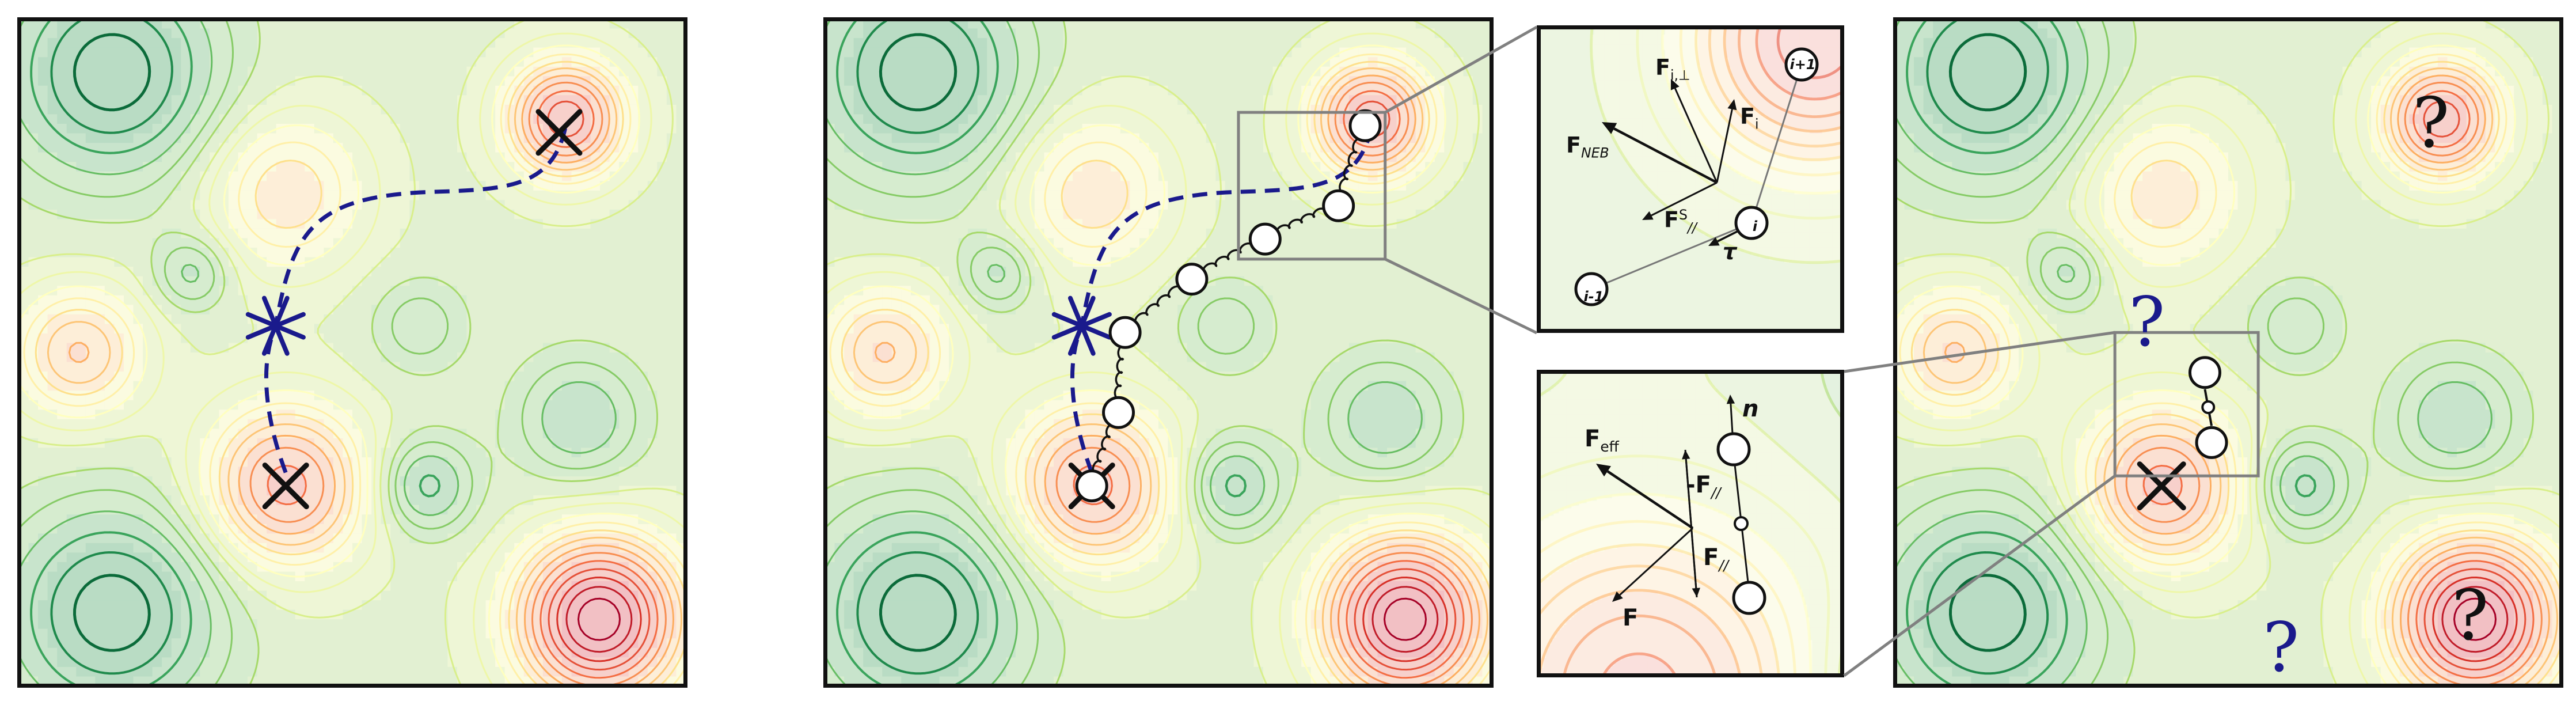 This screenshot has height=705, width=2576. What do you see at coordinates (1673, 69) in the screenshot?
I see `label-f-perp: Fi,⊥` at bounding box center [1673, 69].